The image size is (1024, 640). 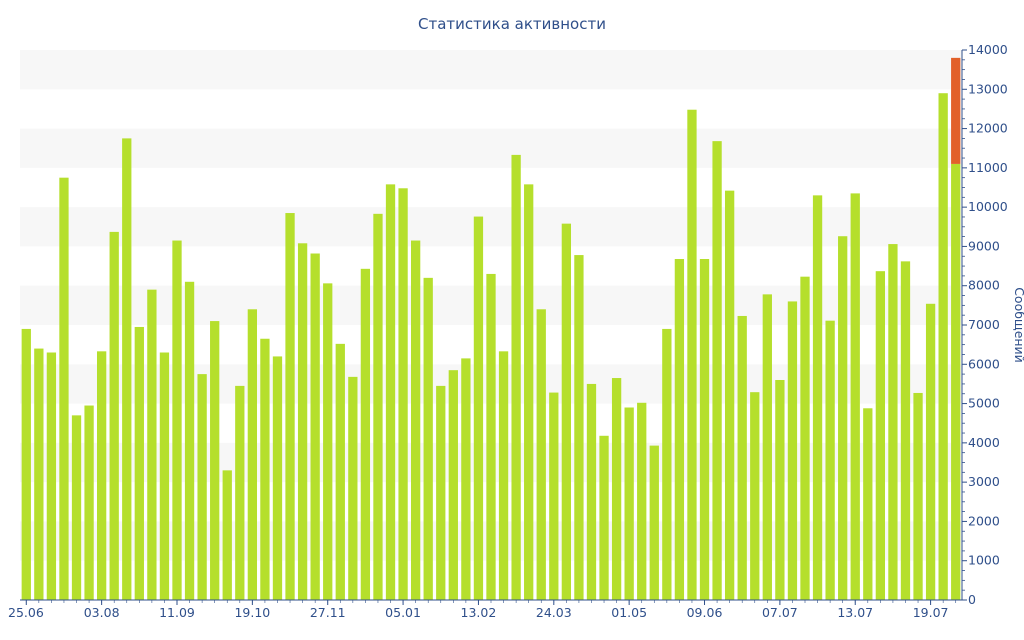 What do you see at coordinates (629, 612) in the screenshot?
I see `x-tick-label: 01.05` at bounding box center [629, 612].